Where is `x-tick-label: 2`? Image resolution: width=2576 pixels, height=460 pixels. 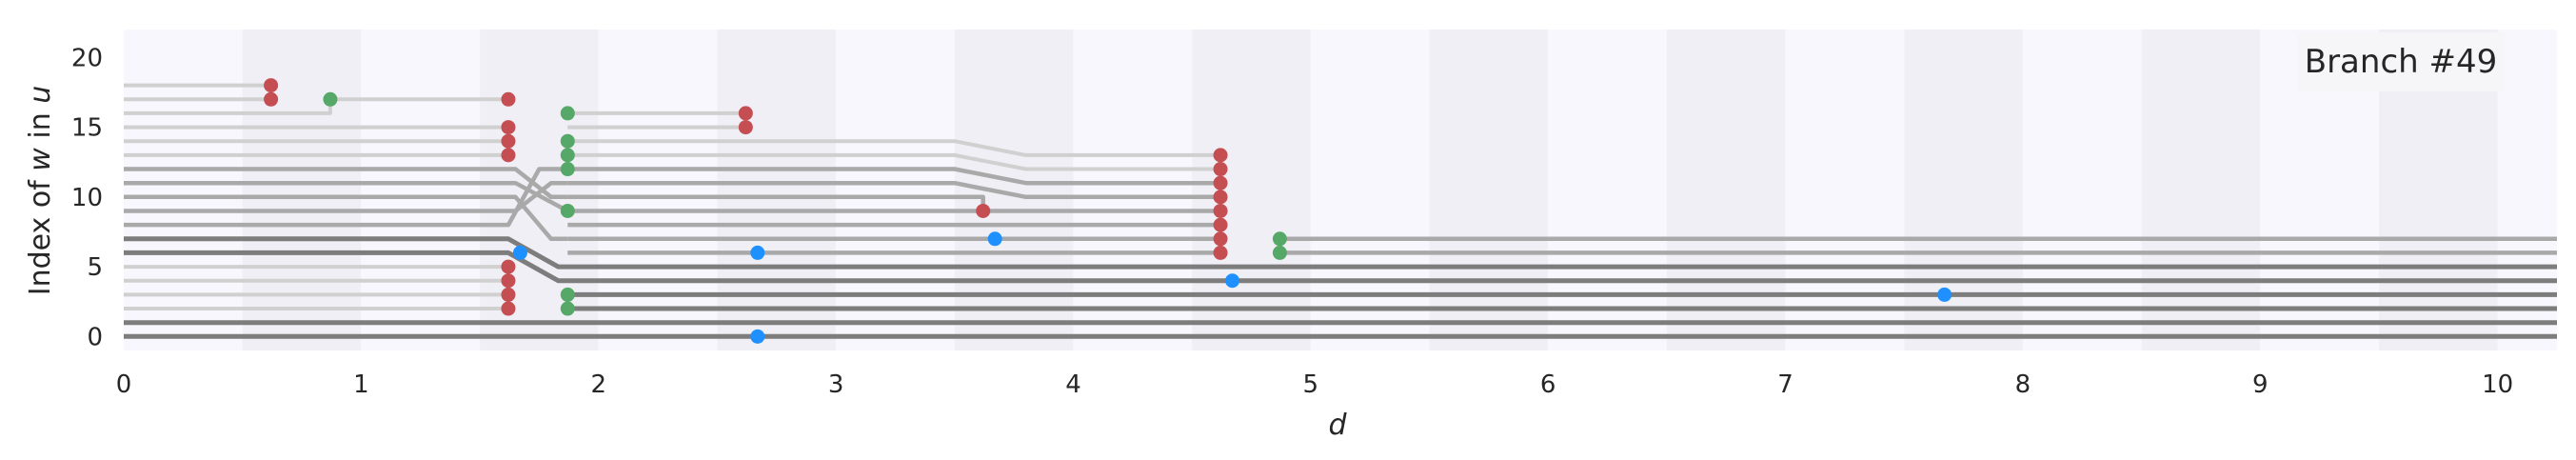 x-tick-label: 2 is located at coordinates (598, 384).